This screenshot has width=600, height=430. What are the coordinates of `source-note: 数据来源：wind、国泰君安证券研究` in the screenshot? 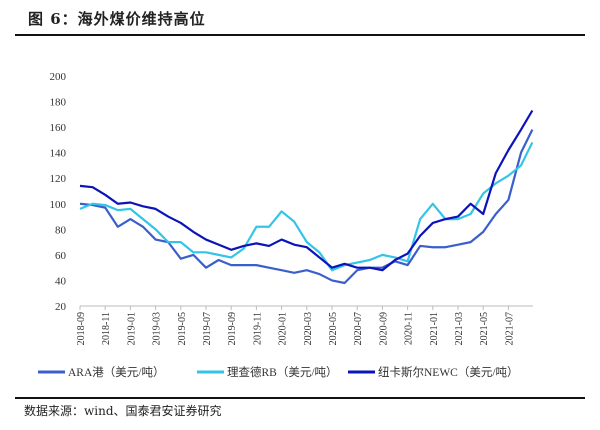 It's located at (123, 411).